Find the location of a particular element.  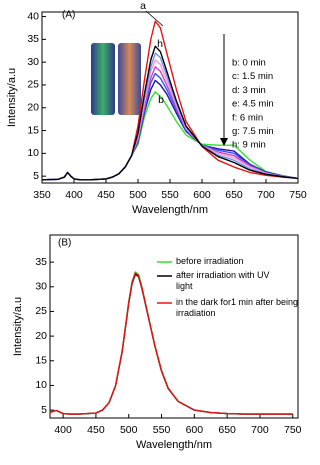

legend-label: c: 1.5 min is located at coordinates (252, 76).